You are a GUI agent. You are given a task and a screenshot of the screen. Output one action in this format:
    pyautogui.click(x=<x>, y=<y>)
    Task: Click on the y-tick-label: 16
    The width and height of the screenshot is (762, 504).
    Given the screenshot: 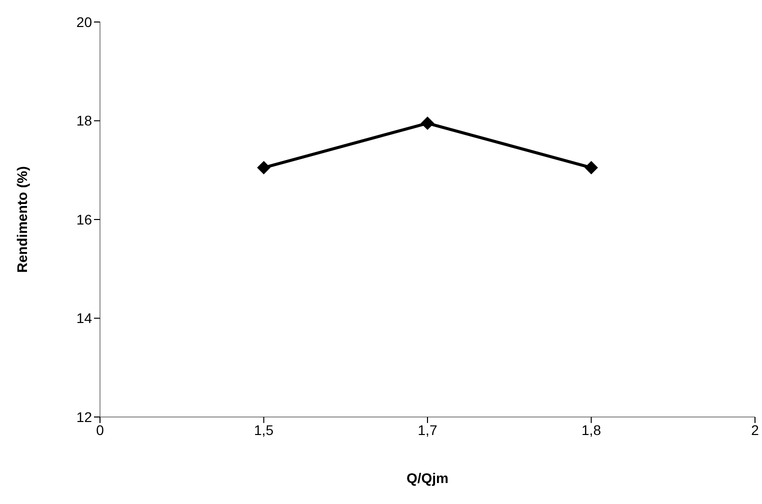 What is the action you would take?
    pyautogui.click(x=84, y=219)
    